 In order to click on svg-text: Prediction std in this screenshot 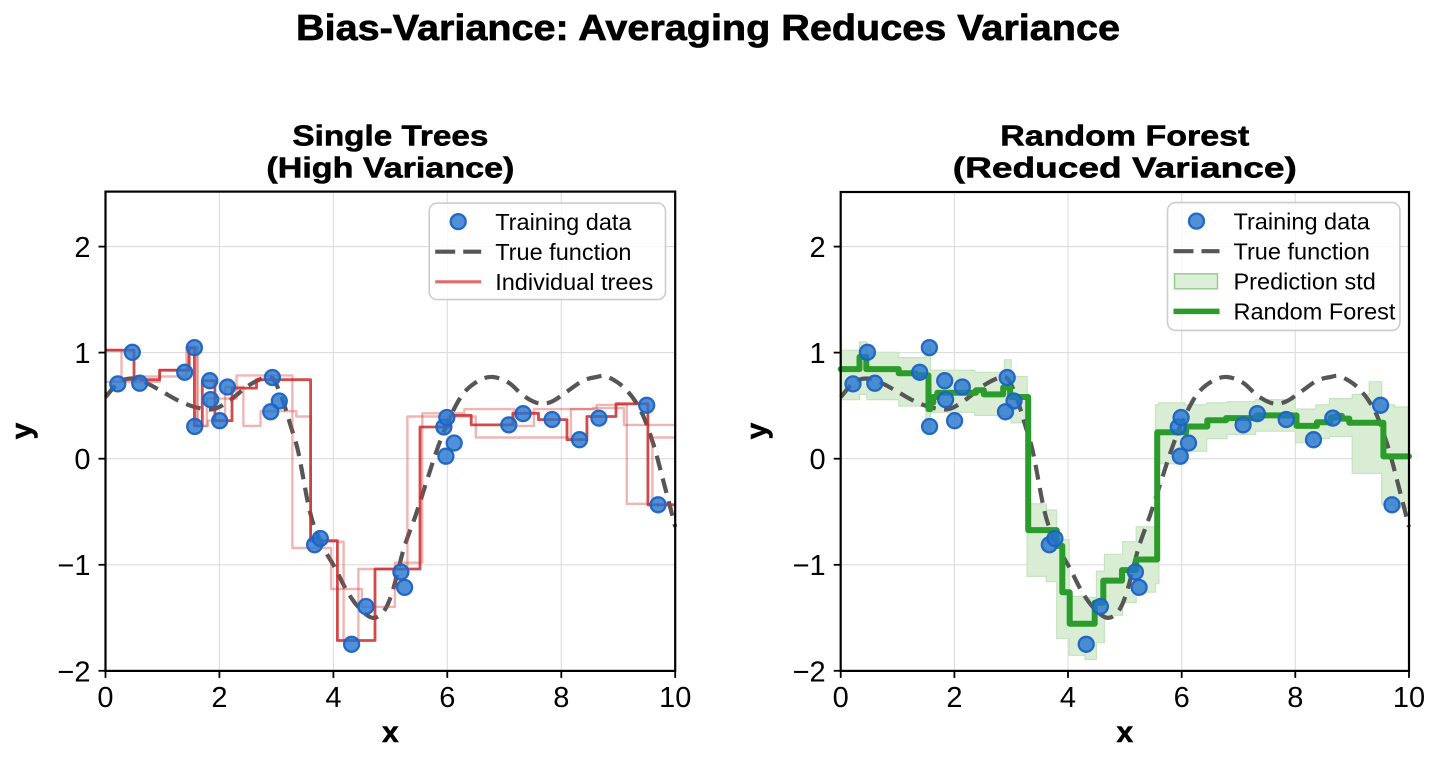, I will do `click(1305, 282)`.